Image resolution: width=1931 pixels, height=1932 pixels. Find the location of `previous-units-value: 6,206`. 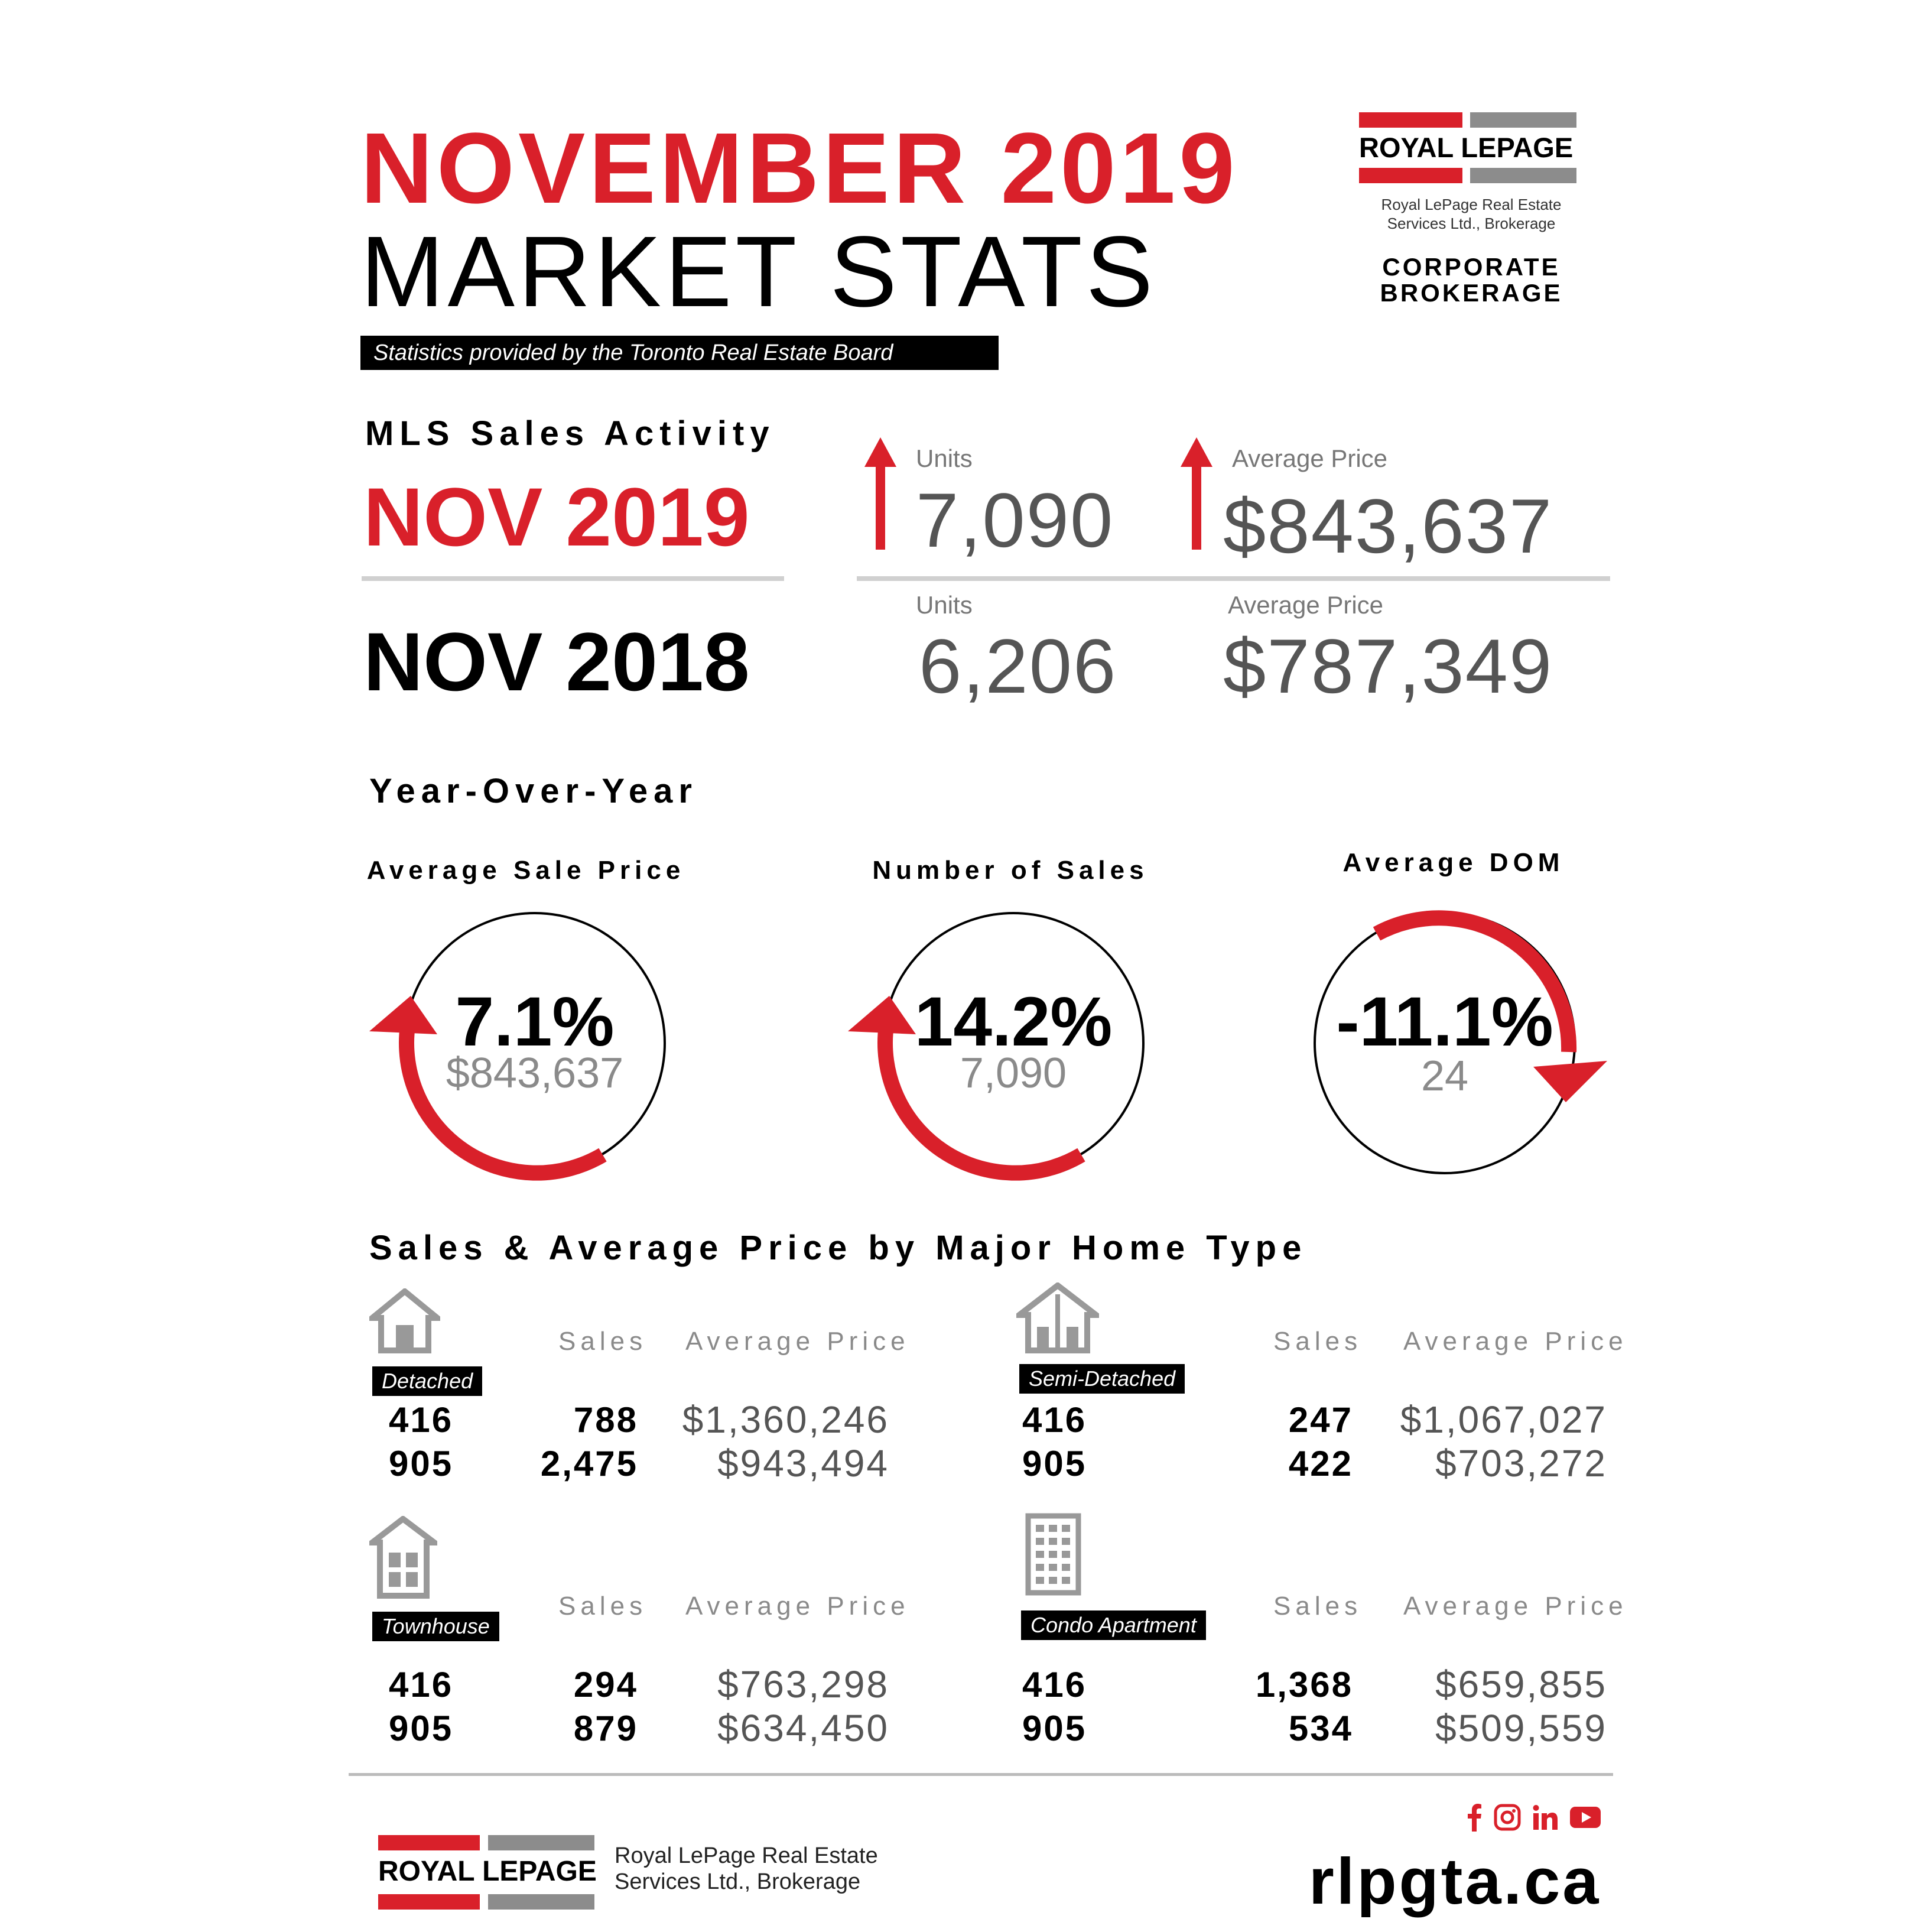

previous-units-value: 6,206 is located at coordinates (1018, 666).